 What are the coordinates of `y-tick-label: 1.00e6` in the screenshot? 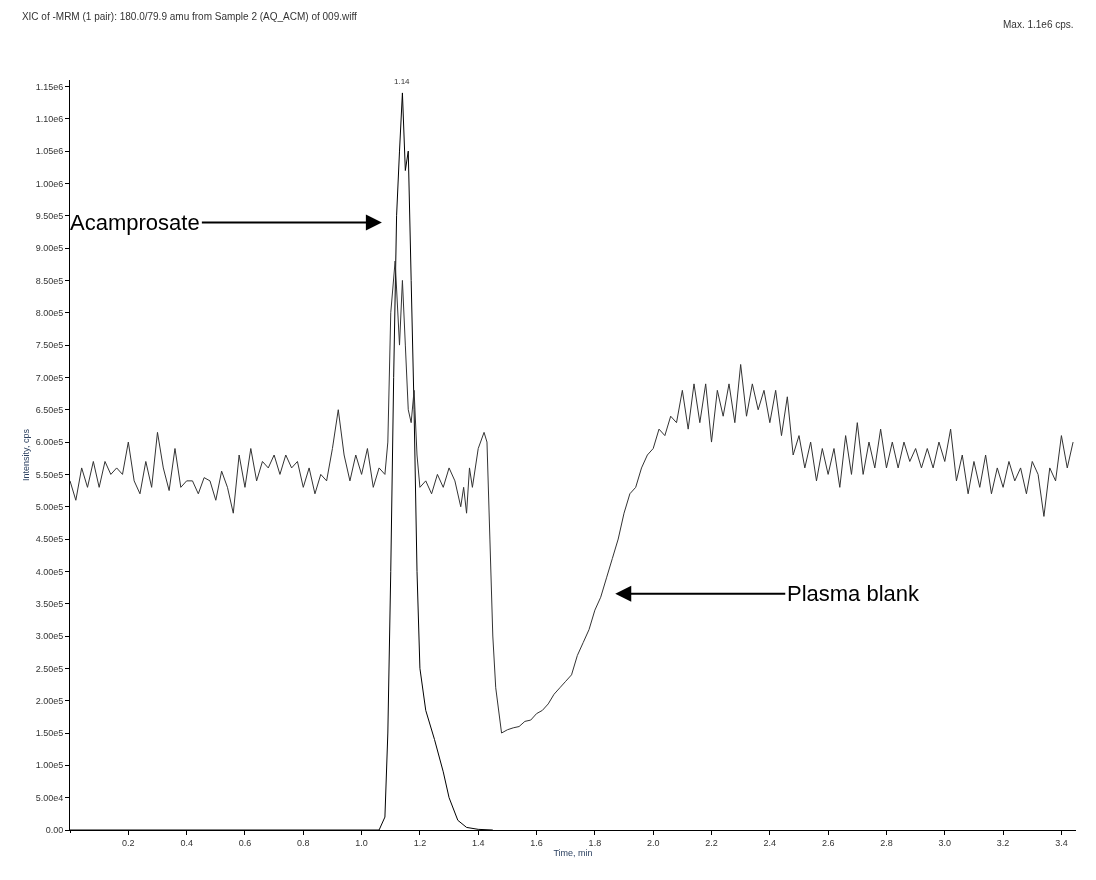 It's located at (49, 183).